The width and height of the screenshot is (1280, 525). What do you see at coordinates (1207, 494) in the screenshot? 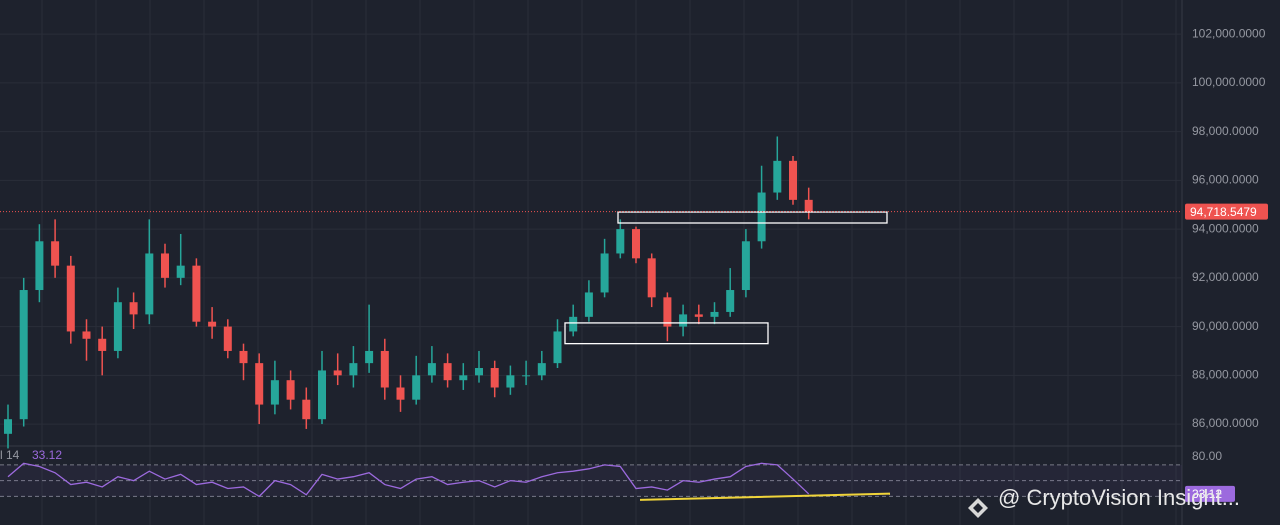
I see `rsi-value-tag-label: 33.12` at bounding box center [1207, 494].